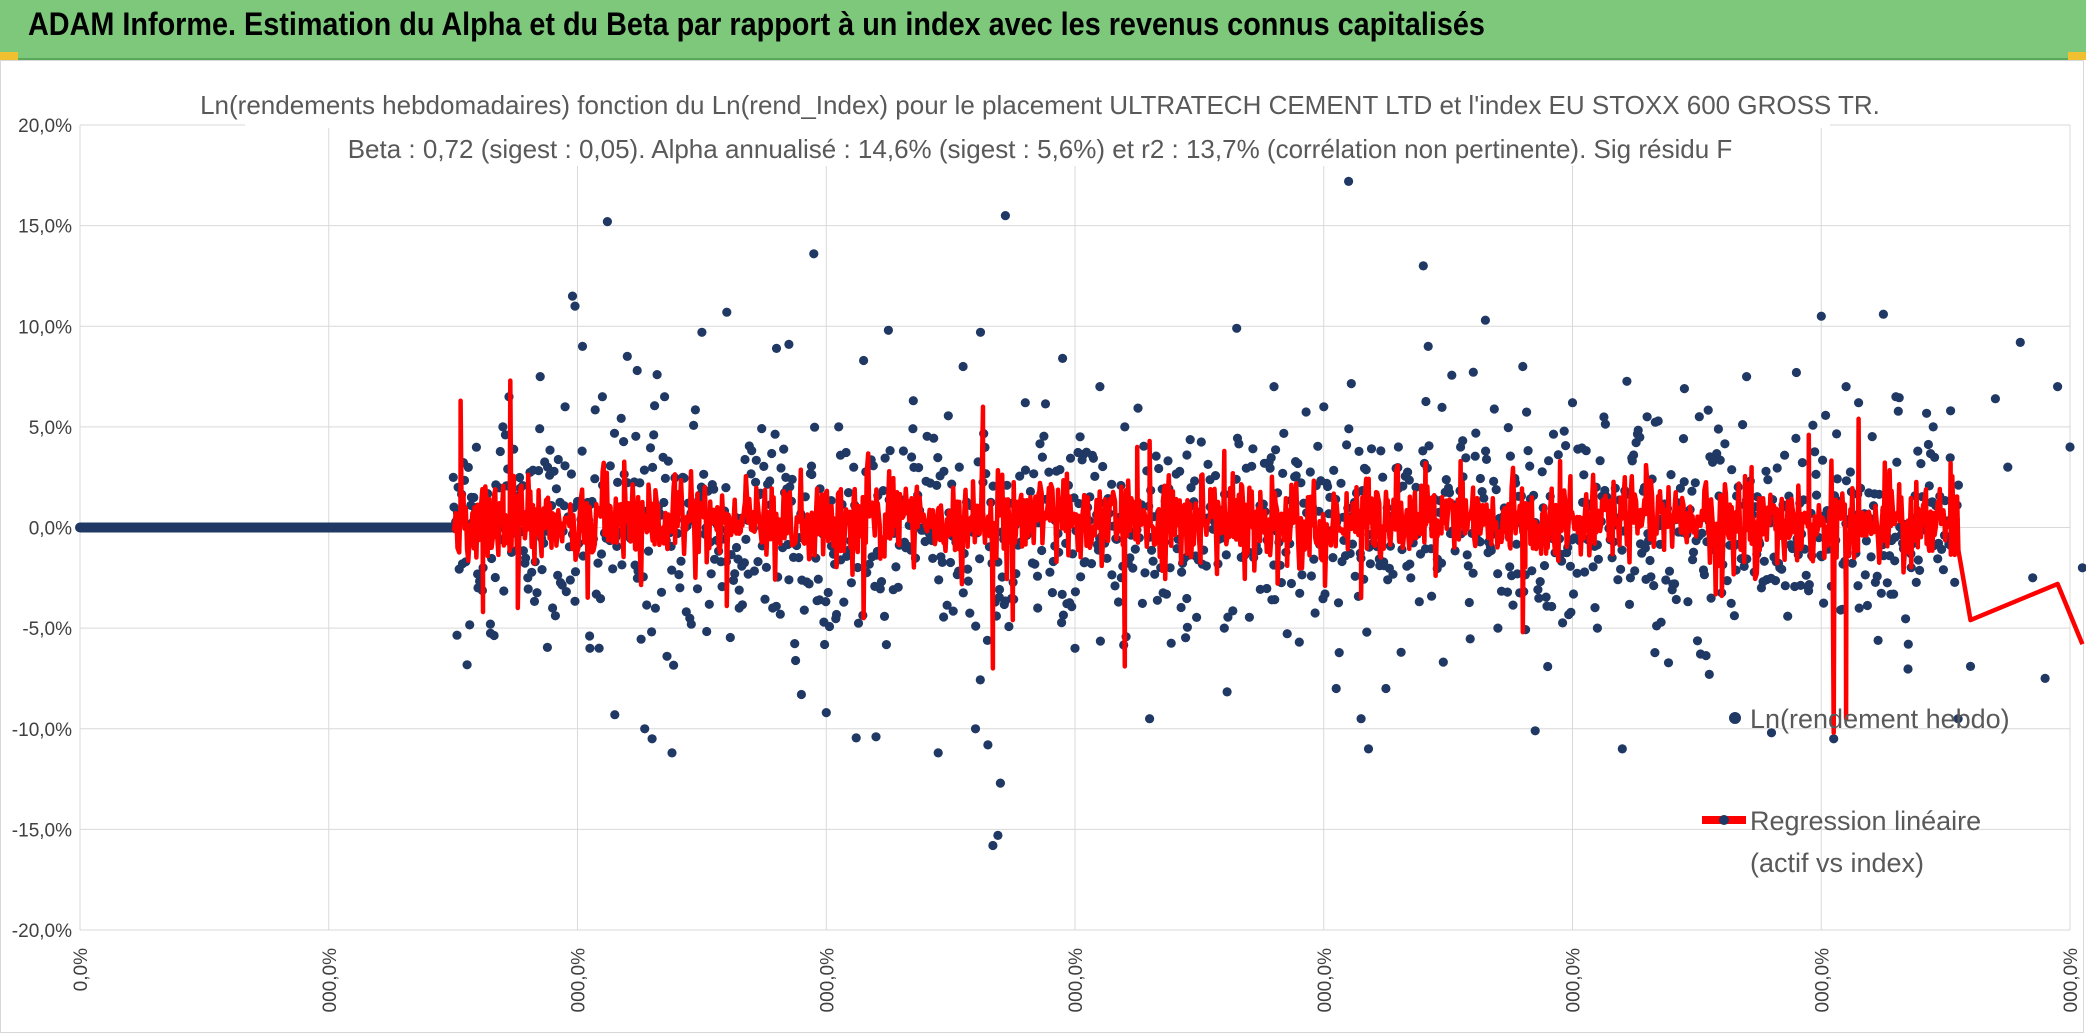 The image size is (2086, 1035). What do you see at coordinates (1724, 820) in the screenshot?
I see `legend-regression-marker` at bounding box center [1724, 820].